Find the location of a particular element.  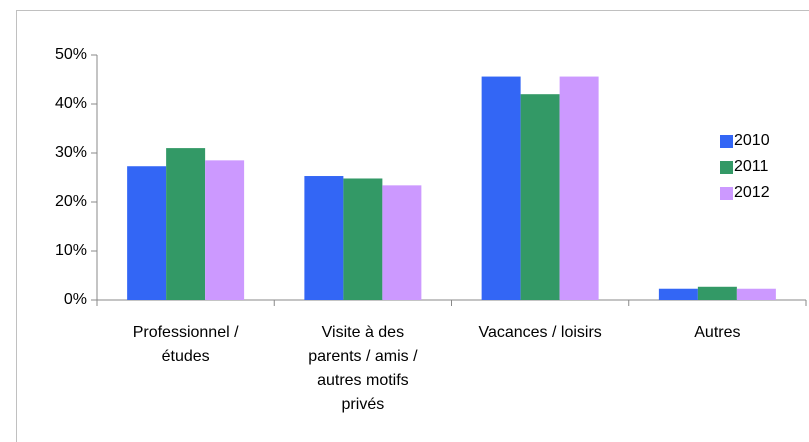

x-tick-label: Vacances / loisirs is located at coordinates (539, 332).